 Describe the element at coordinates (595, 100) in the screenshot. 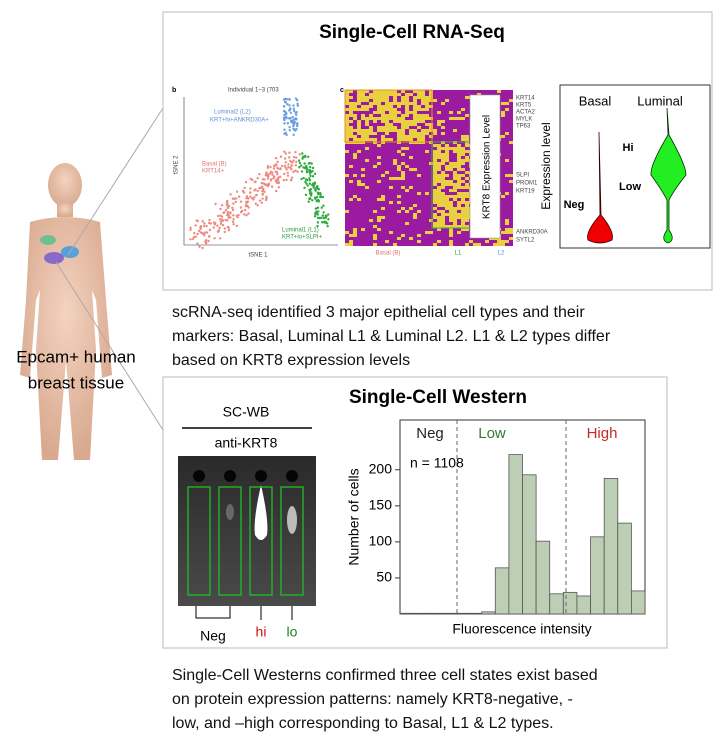

I see `group-label: Basal` at that location.